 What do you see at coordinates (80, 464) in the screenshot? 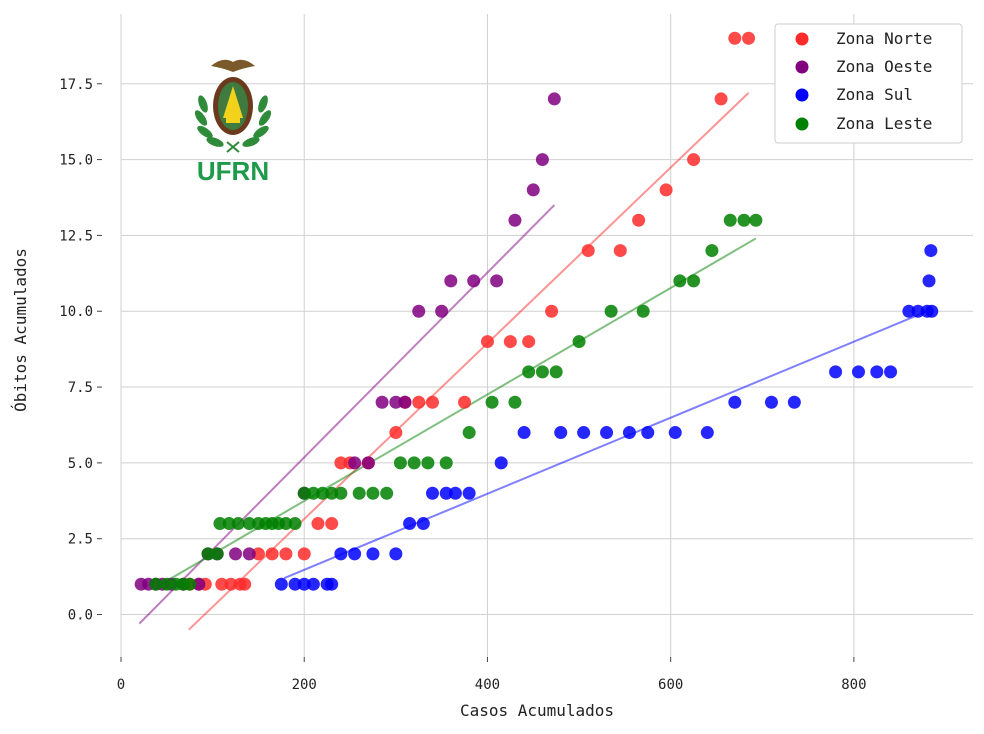
I see `y-tick-label: 5.0` at bounding box center [80, 464].